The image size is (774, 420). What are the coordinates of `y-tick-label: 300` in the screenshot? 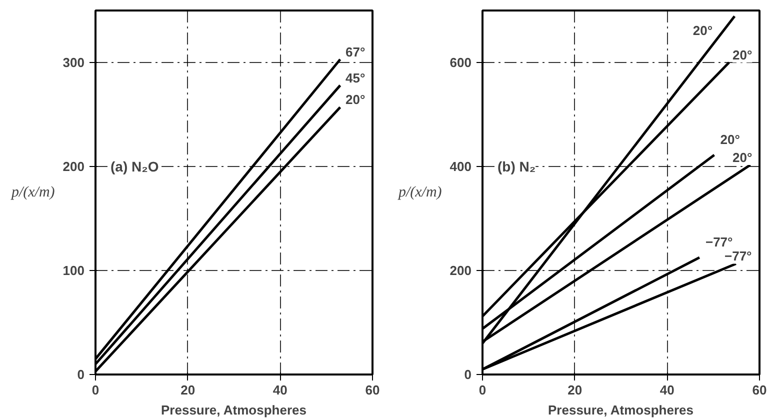 It's located at (73, 62).